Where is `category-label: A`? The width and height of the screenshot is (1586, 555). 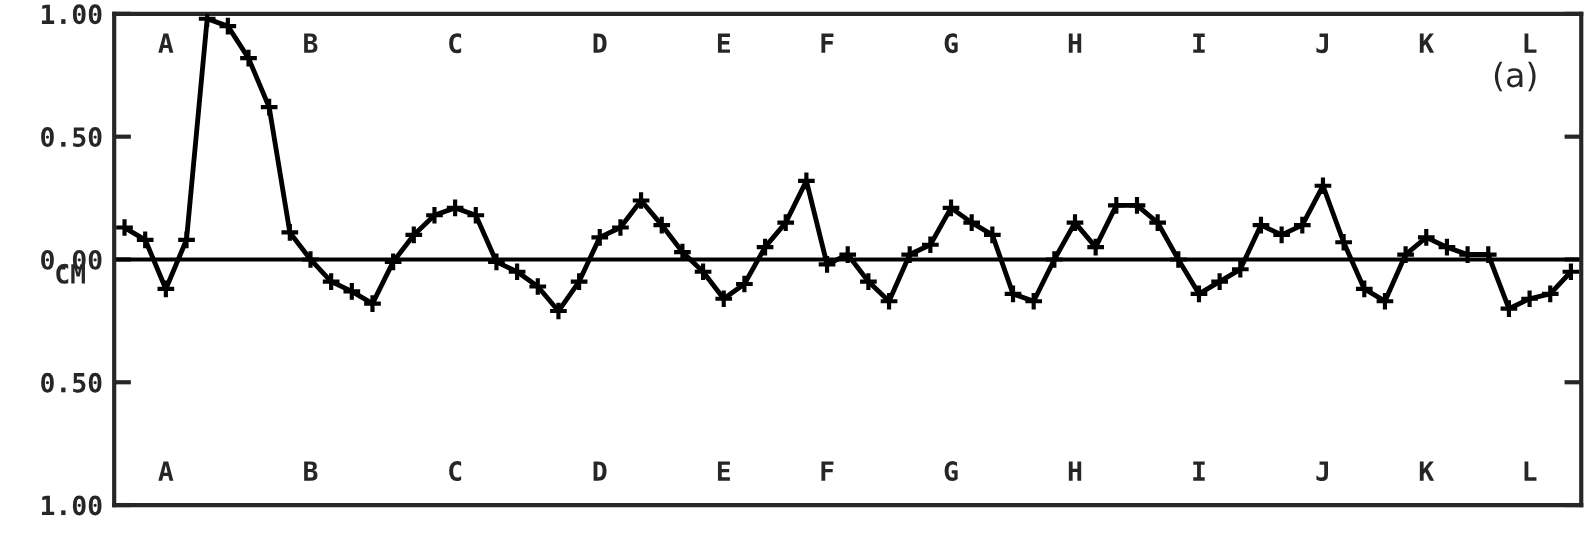 category-label: A is located at coordinates (166, 43).